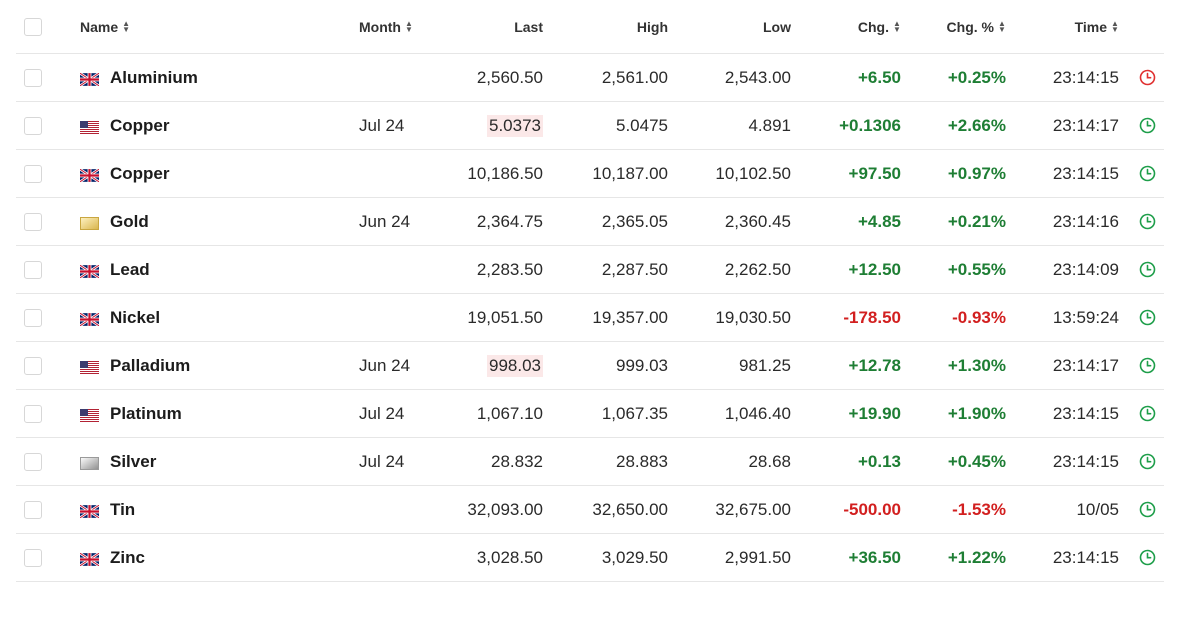 Image resolution: width=1196 pixels, height=632 pixels. Describe the element at coordinates (976, 221) in the screenshot. I see `change-percent-value: +0.21%` at that location.